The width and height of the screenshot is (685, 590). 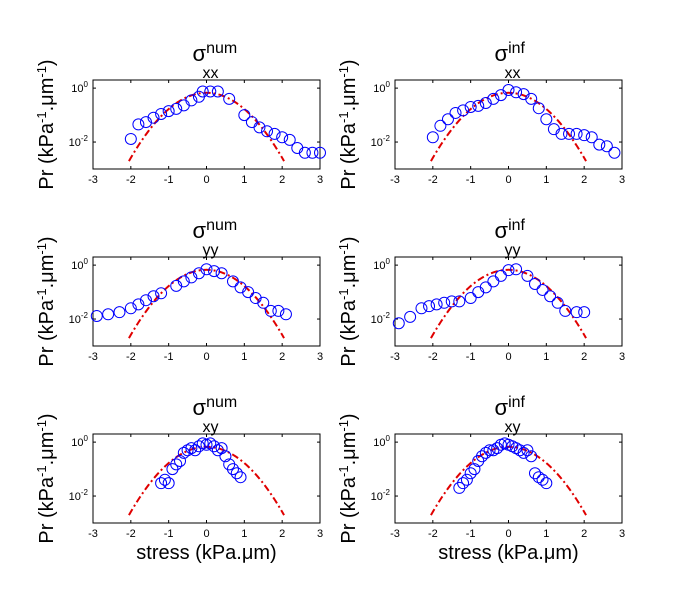 What do you see at coordinates (523, 121) in the screenshot?
I see `data-series` at bounding box center [523, 121].